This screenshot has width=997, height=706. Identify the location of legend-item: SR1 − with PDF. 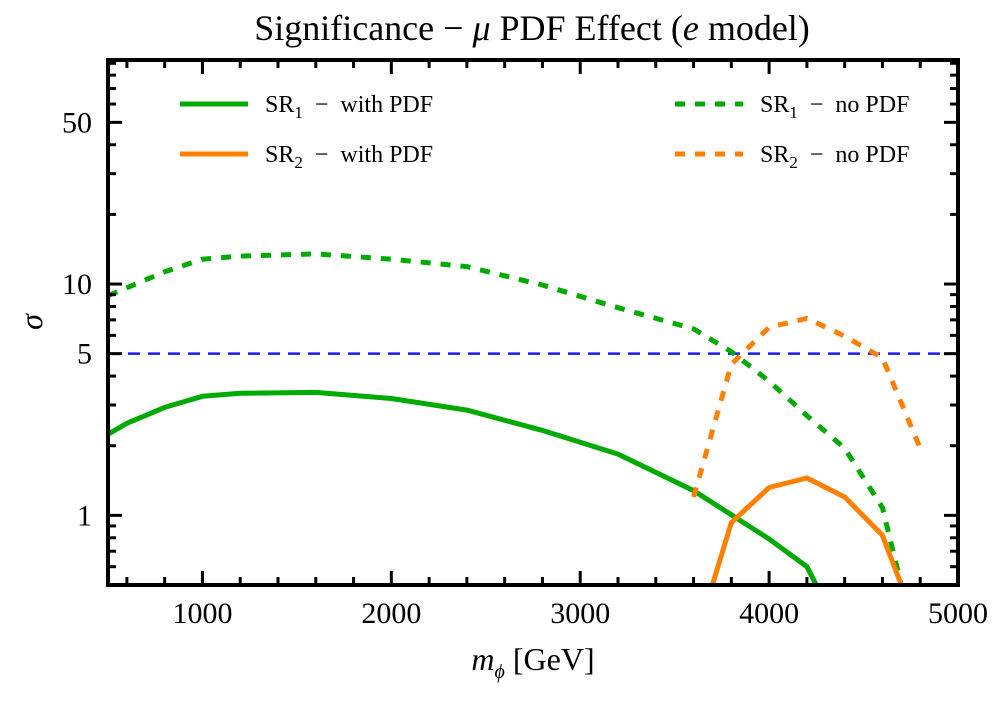
(306, 107).